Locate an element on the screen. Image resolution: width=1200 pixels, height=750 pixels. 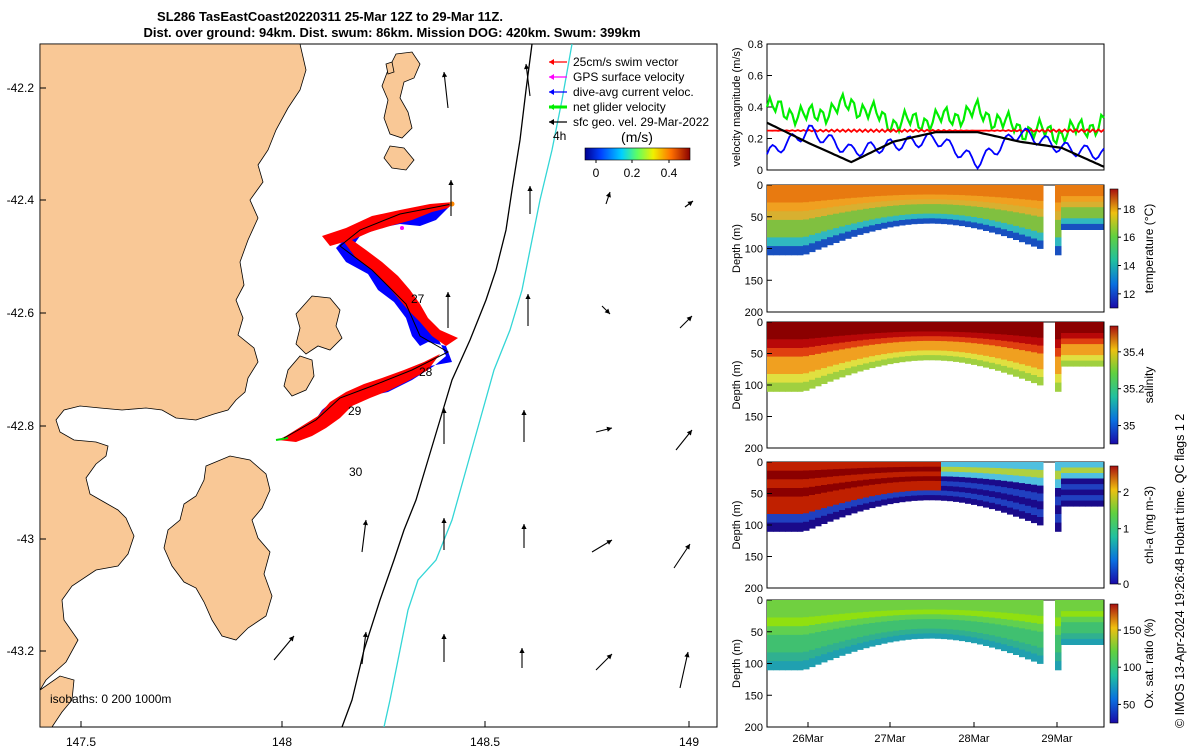
net-glider-velocity-track is located at coordinates (282, 439).